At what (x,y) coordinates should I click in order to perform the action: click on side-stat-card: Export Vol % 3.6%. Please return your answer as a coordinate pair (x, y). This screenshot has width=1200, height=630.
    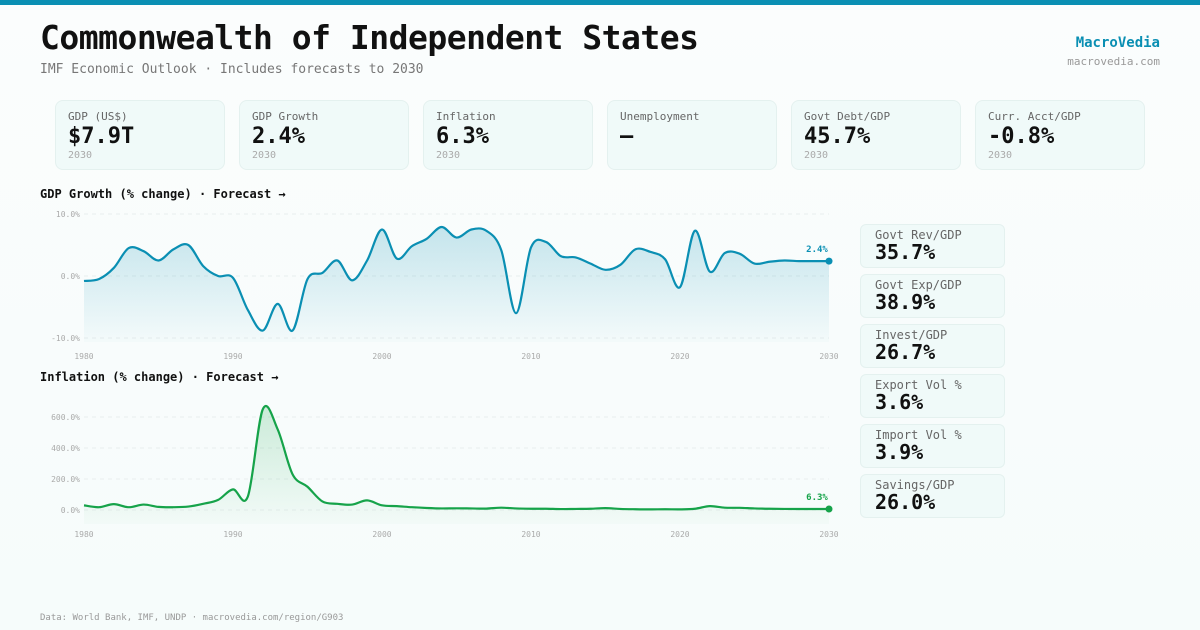
    Looking at the image, I should click on (932, 396).